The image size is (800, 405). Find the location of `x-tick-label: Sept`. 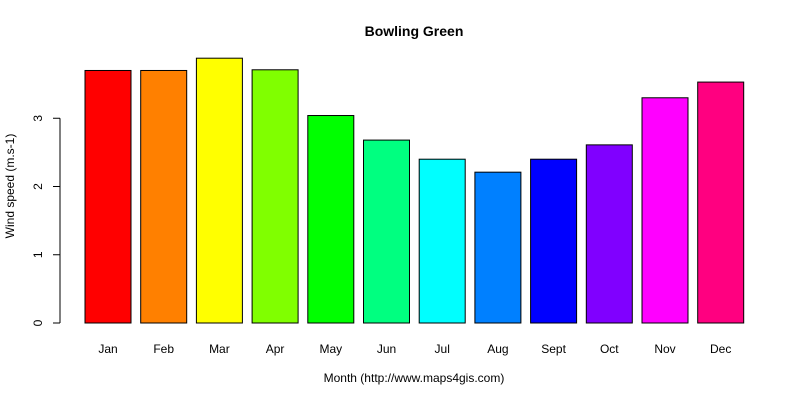

x-tick-label: Sept is located at coordinates (553, 349).